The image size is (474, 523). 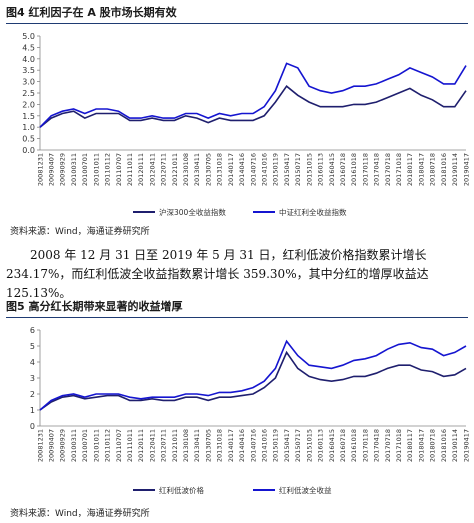 What do you see at coordinates (32, 330) in the screenshot?
I see `y-tick-label: 6` at bounding box center [32, 330].